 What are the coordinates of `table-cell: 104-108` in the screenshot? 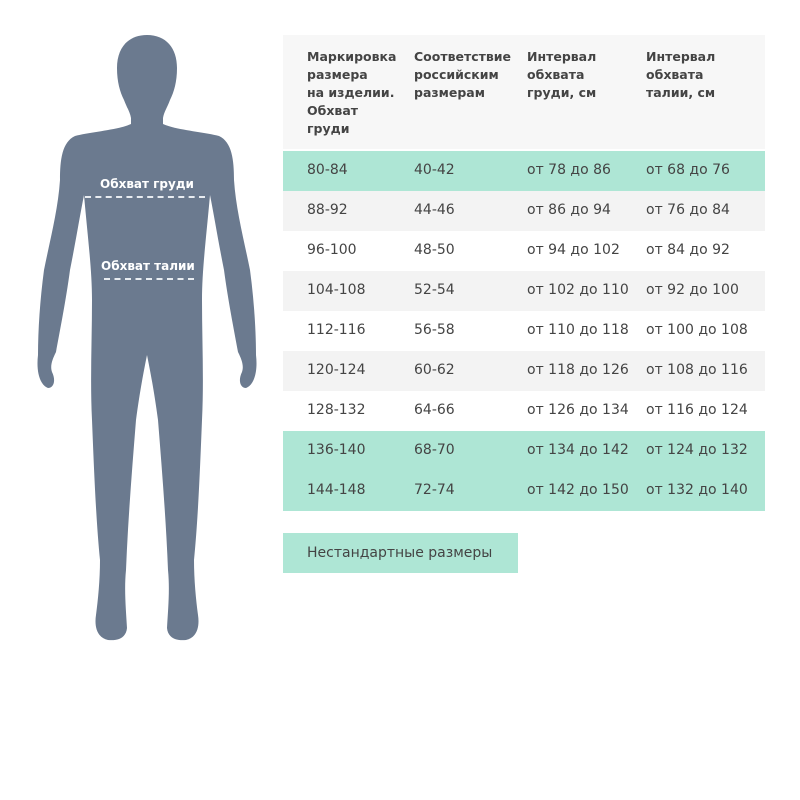 It's located at (336, 290).